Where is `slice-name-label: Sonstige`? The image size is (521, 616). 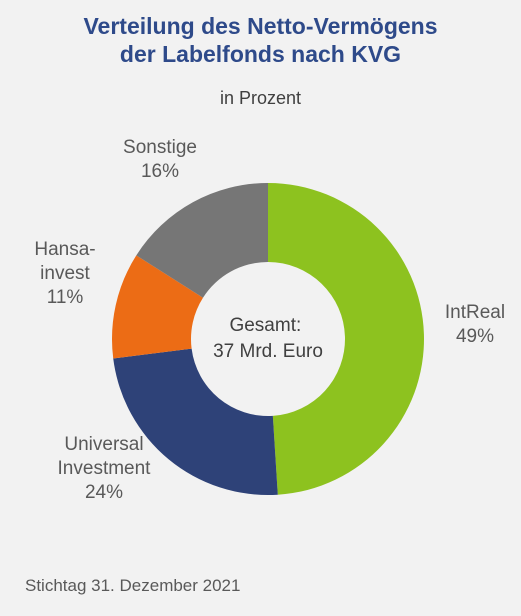 slice-name-label: Sonstige is located at coordinates (160, 147).